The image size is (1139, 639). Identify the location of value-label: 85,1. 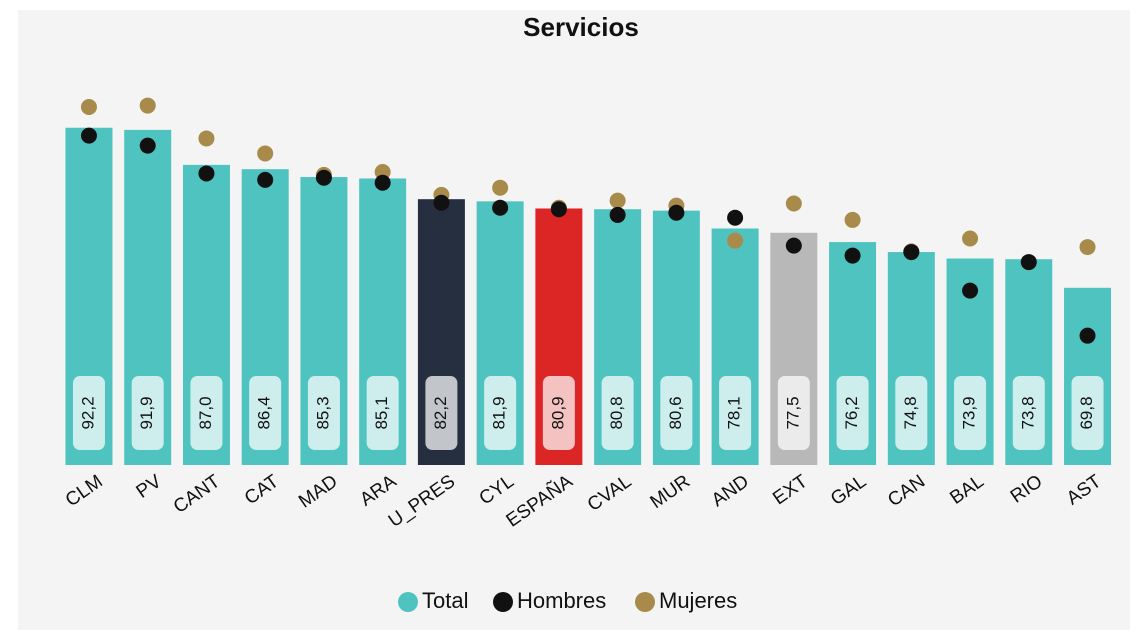
(381, 412).